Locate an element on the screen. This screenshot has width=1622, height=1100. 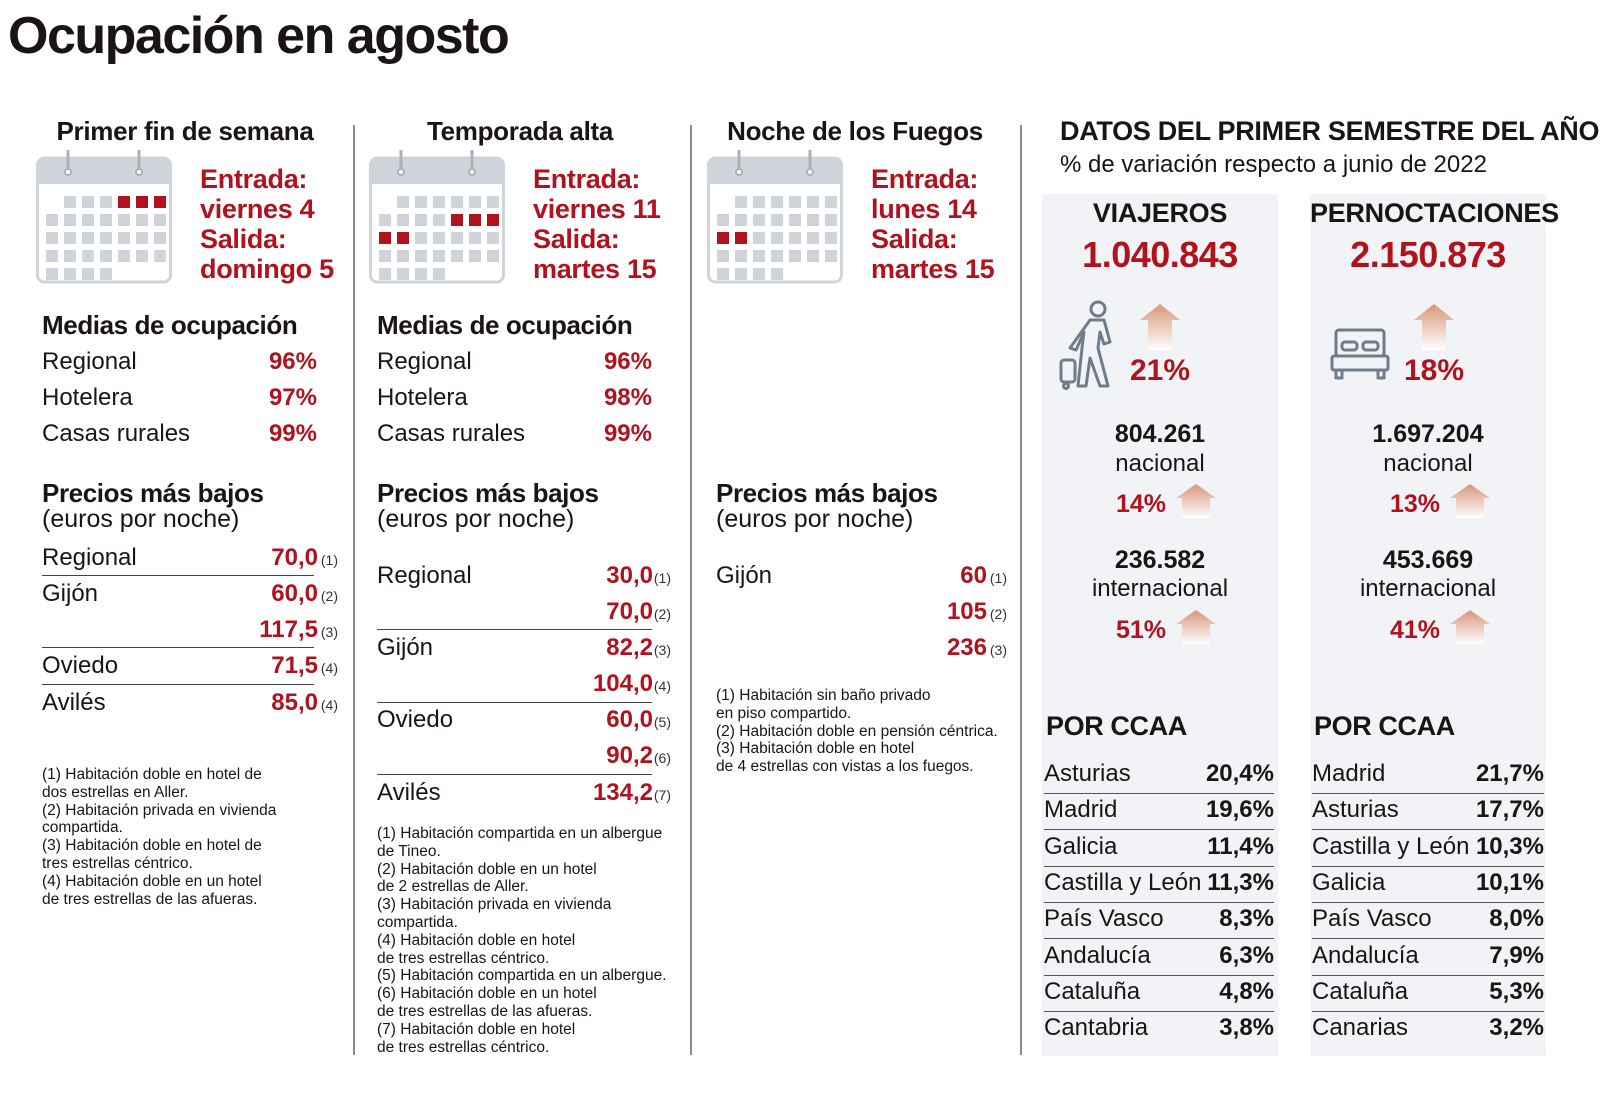
internacional-value: 453.669 is located at coordinates (1428, 560).